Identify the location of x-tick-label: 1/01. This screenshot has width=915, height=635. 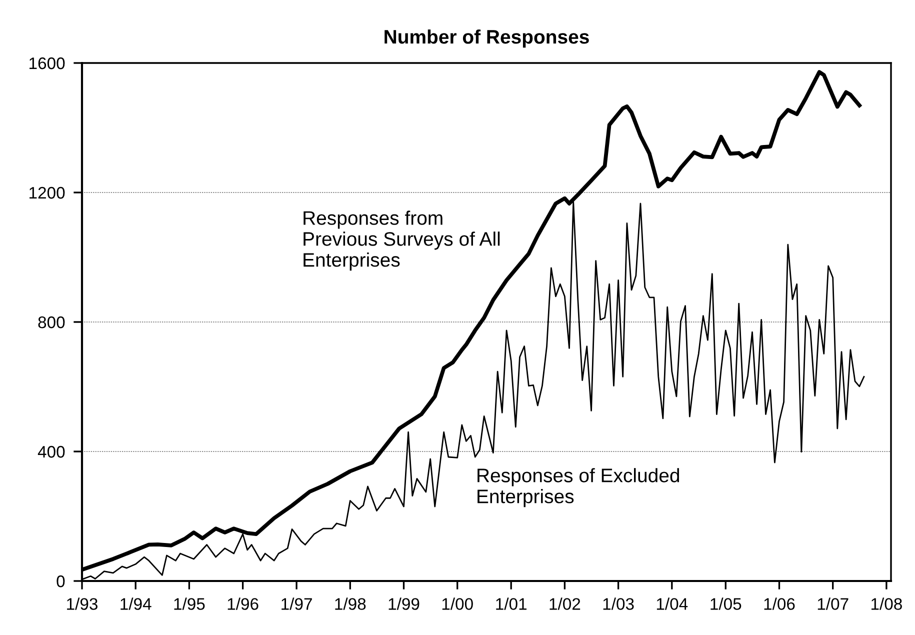
(511, 604).